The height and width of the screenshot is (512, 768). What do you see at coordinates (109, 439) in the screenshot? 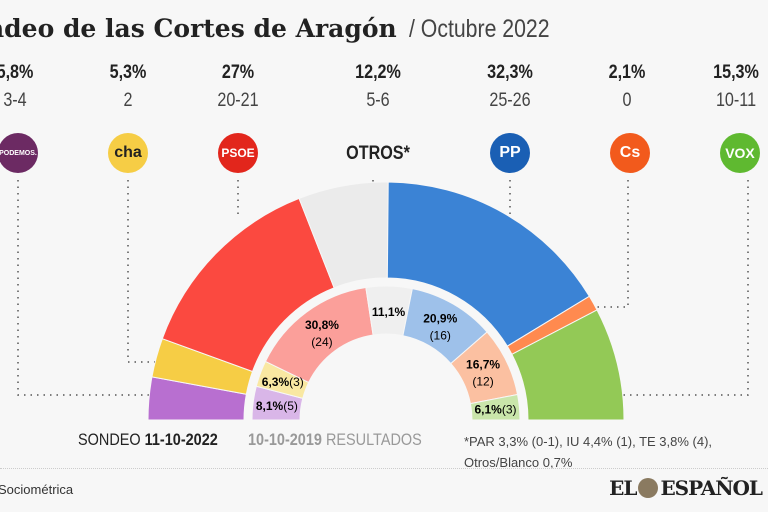
I see `legend-sondeo-label: SONDEO` at bounding box center [109, 439].